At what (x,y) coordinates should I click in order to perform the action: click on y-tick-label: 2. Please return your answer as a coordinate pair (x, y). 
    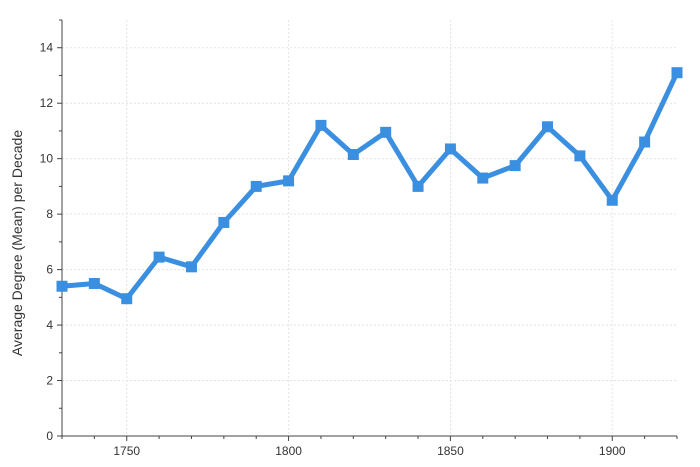
    Looking at the image, I should click on (49, 381).